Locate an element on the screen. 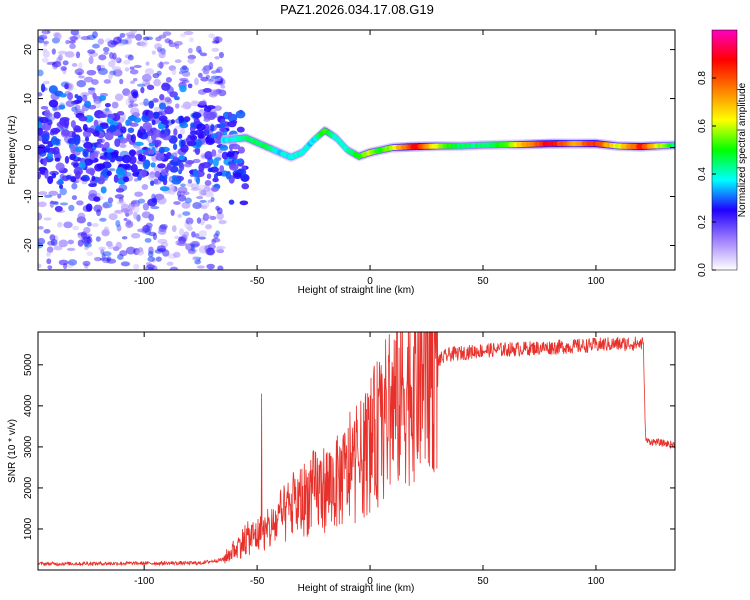 The image size is (750, 600). snr-xlabel: Height of straight line (km) is located at coordinates (356, 588).